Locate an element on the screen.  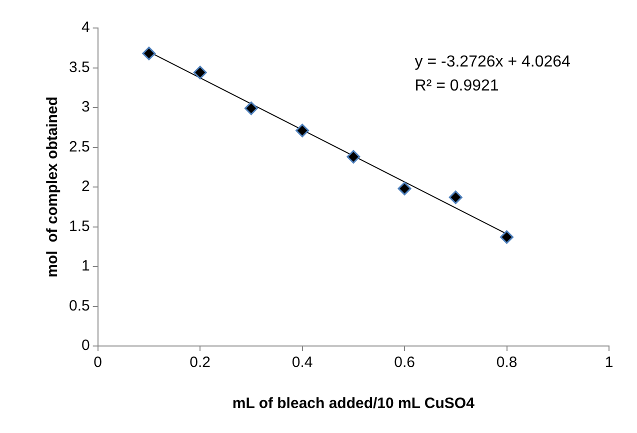
y-tick-label: 4 is located at coordinates (86, 27).